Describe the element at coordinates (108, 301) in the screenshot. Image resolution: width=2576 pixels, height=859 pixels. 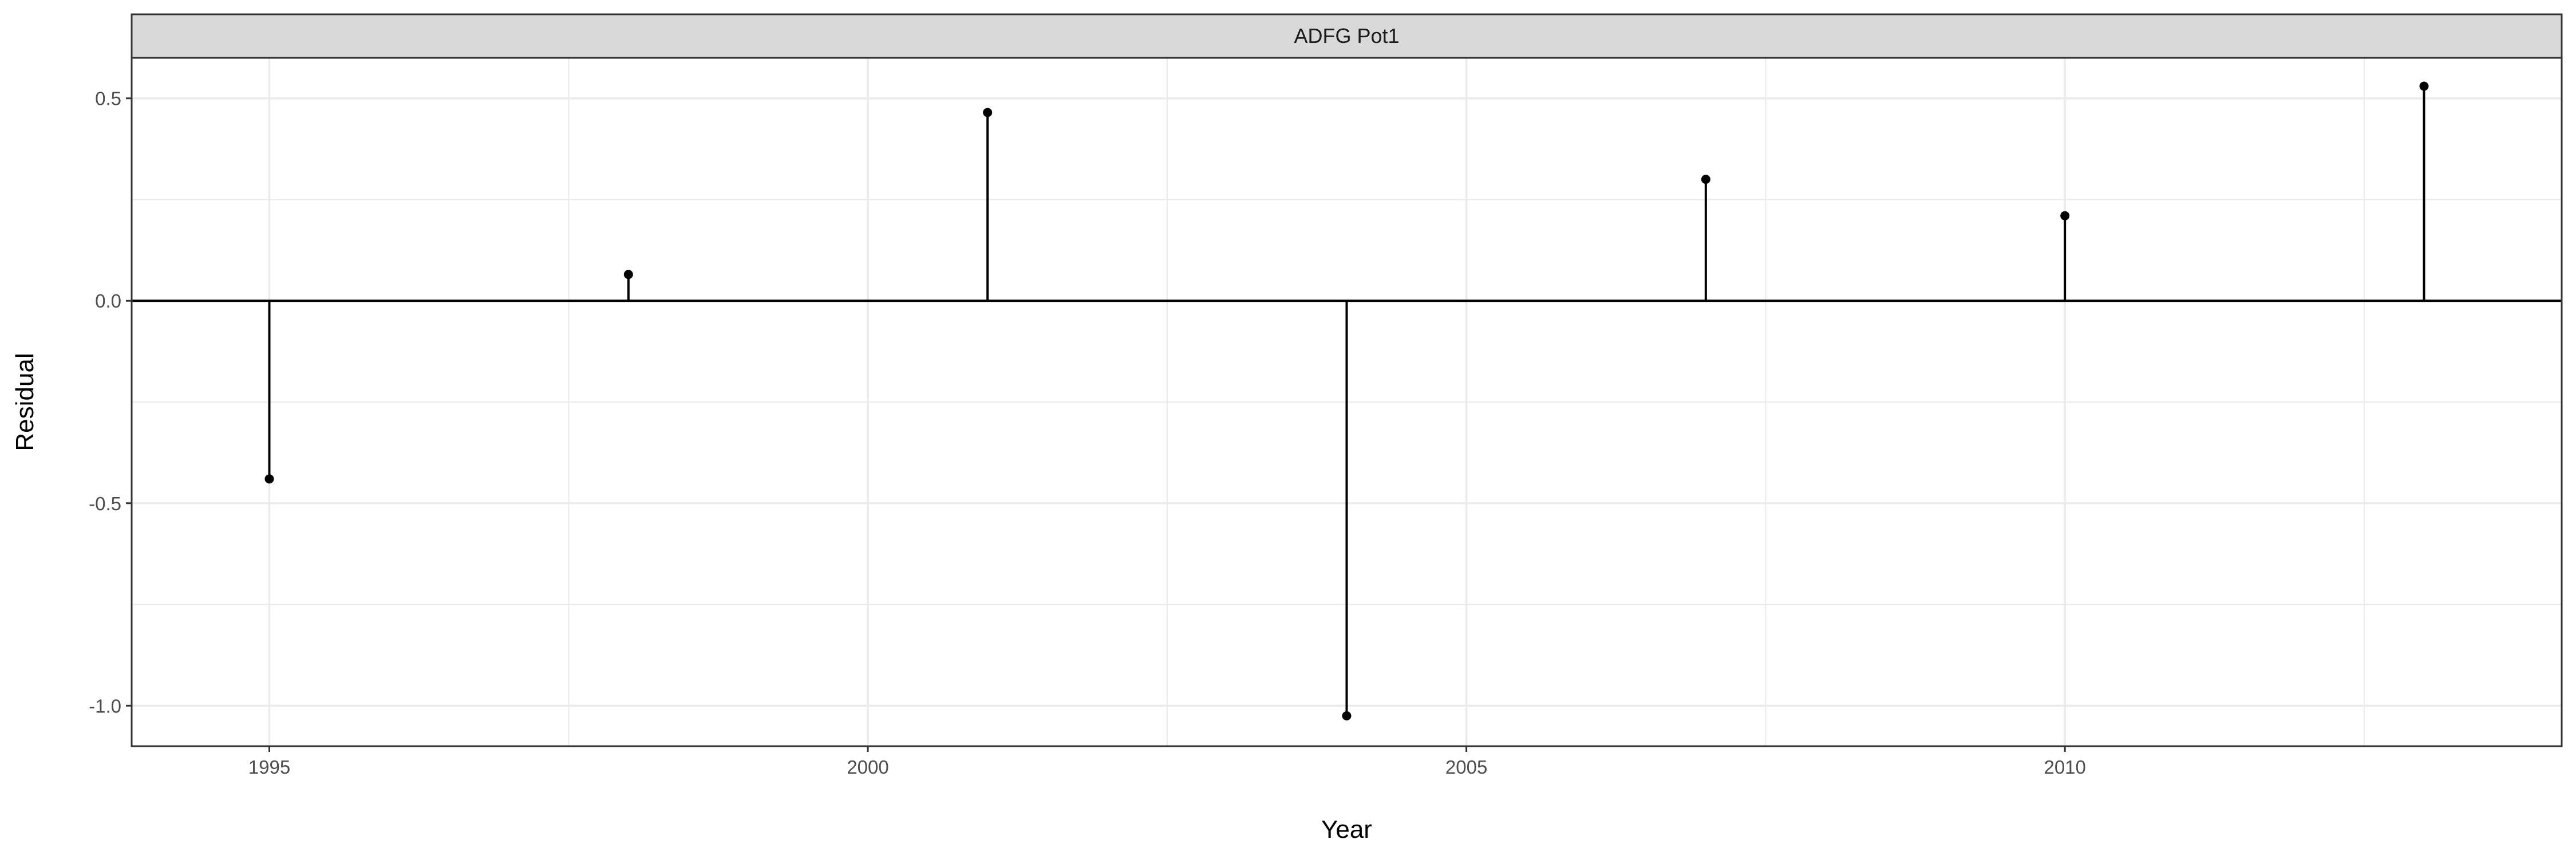
I see `y-tick-label: 0.0` at that location.